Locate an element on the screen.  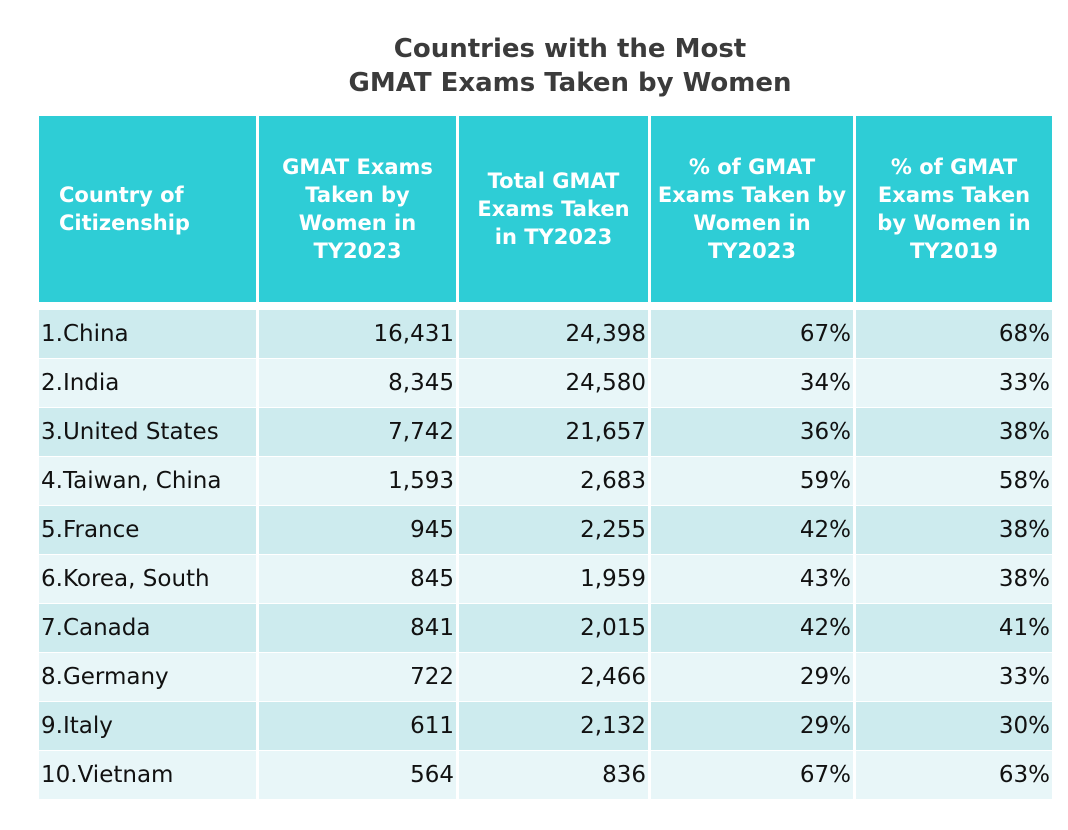
total-2023-cell: 2,255 is located at coordinates (553, 530).